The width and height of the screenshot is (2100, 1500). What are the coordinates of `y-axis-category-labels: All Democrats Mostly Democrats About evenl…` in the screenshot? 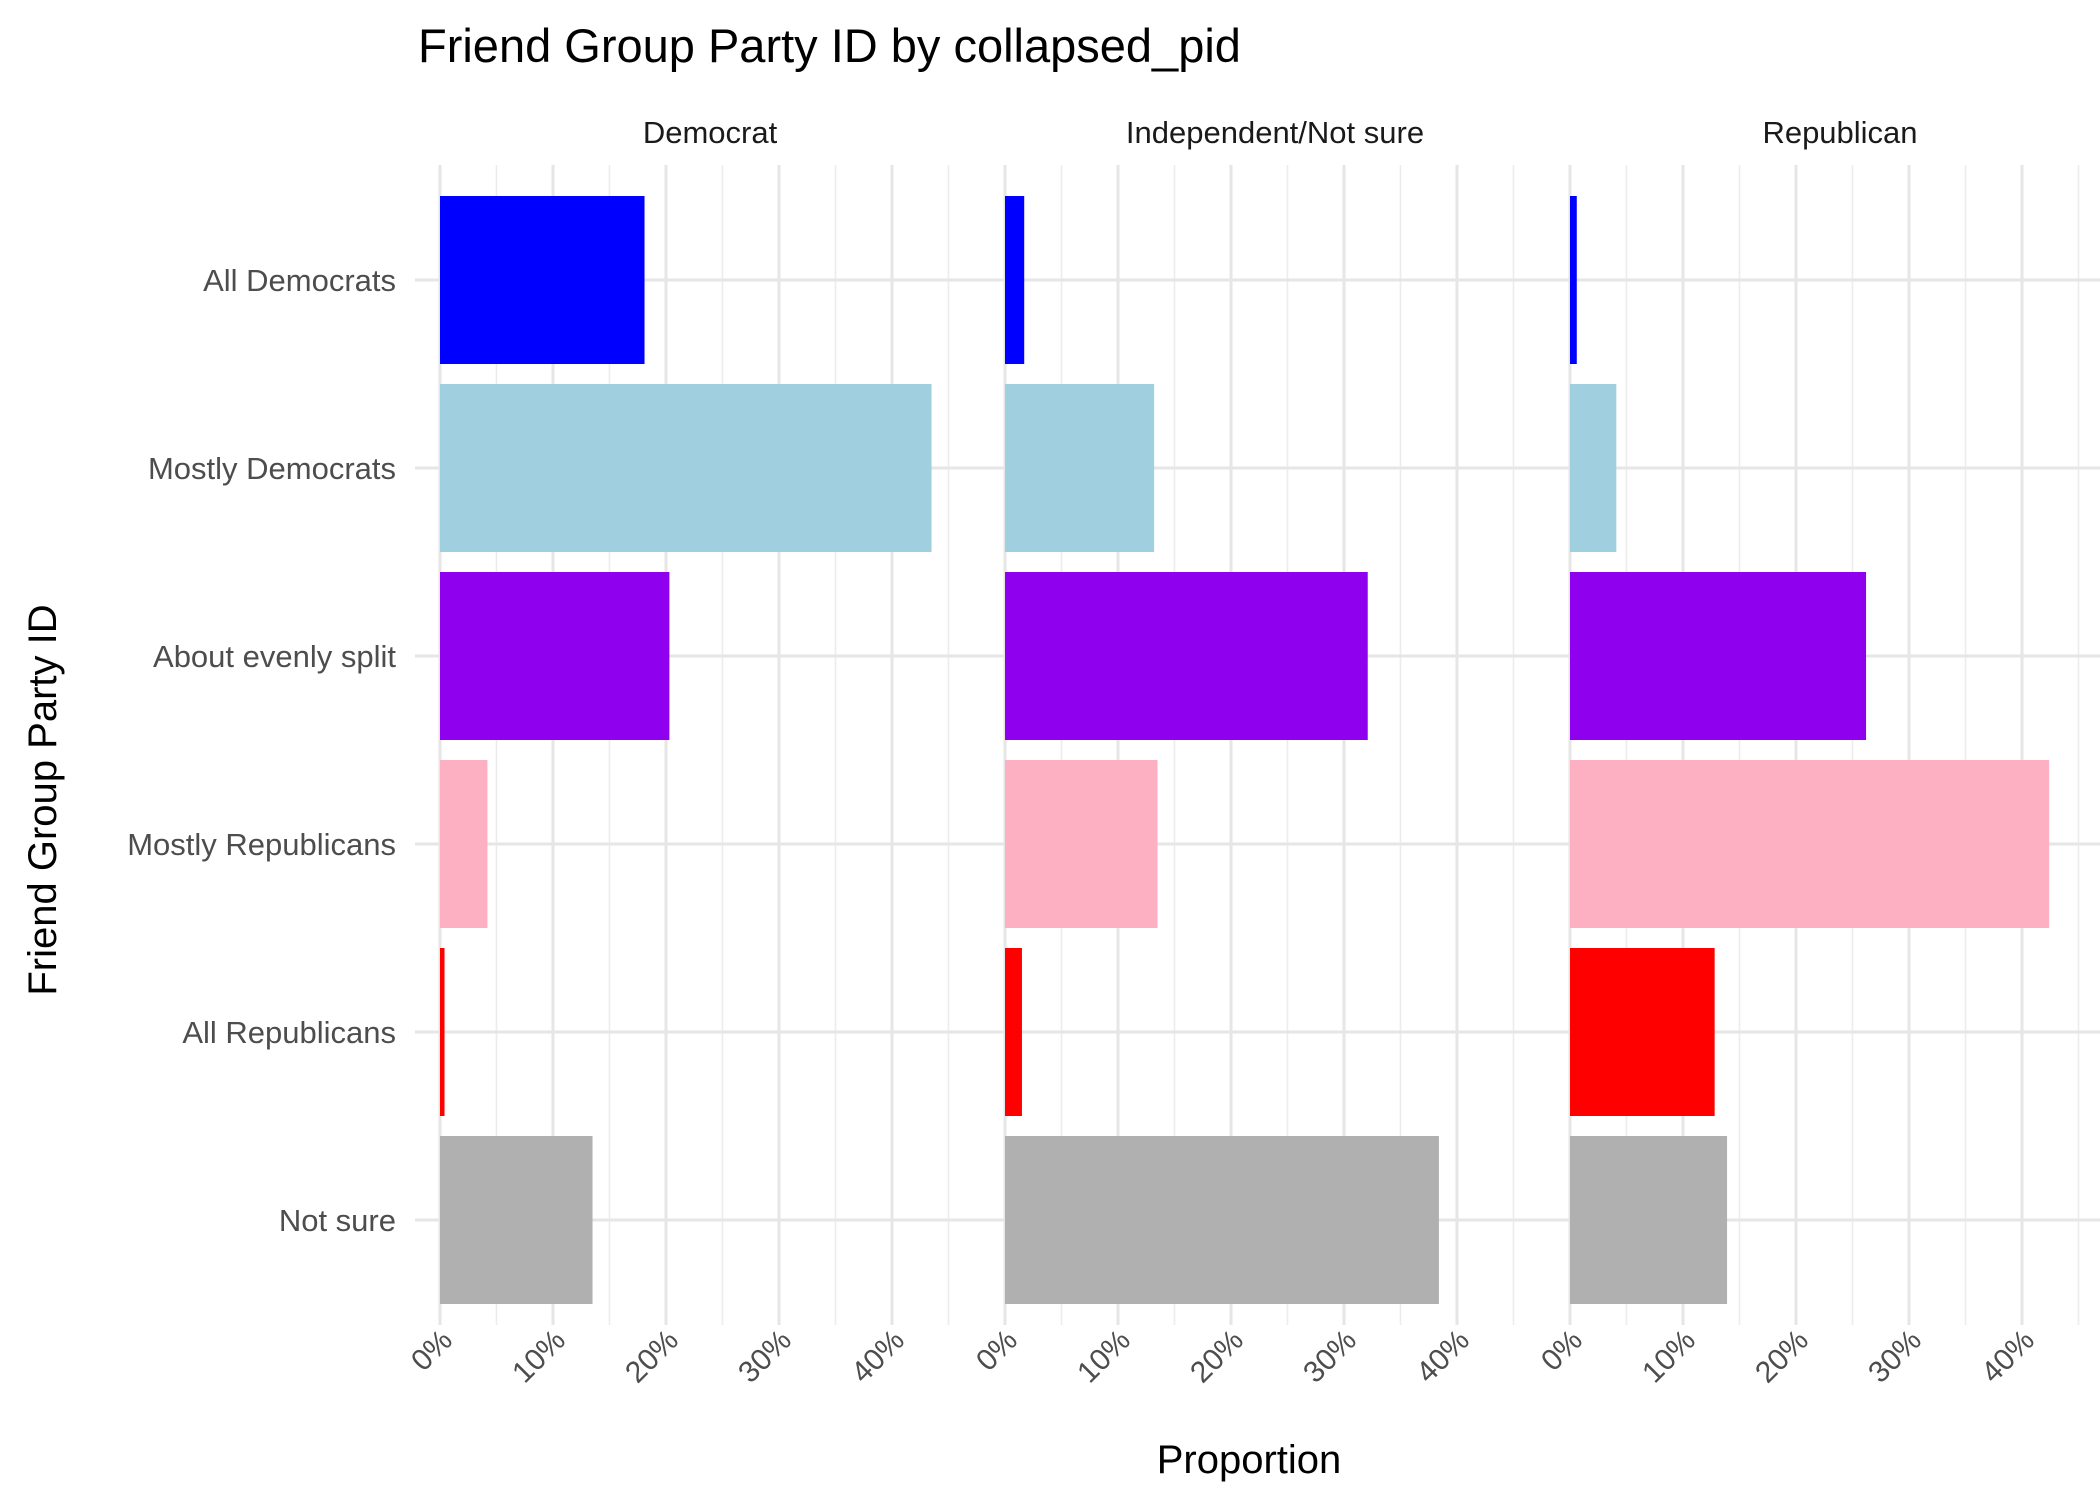 It's located at (261, 750).